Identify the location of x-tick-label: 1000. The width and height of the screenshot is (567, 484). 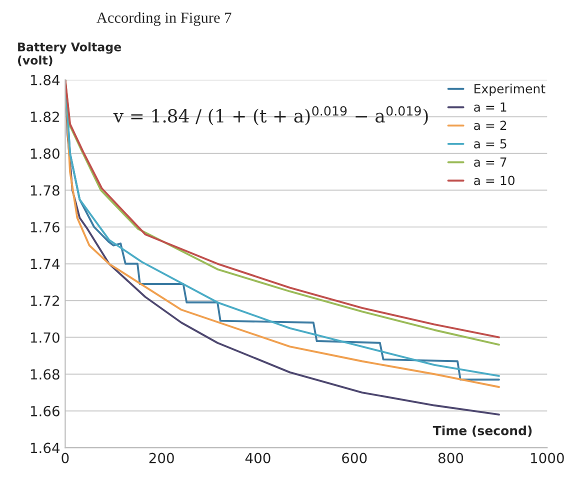
(547, 458).